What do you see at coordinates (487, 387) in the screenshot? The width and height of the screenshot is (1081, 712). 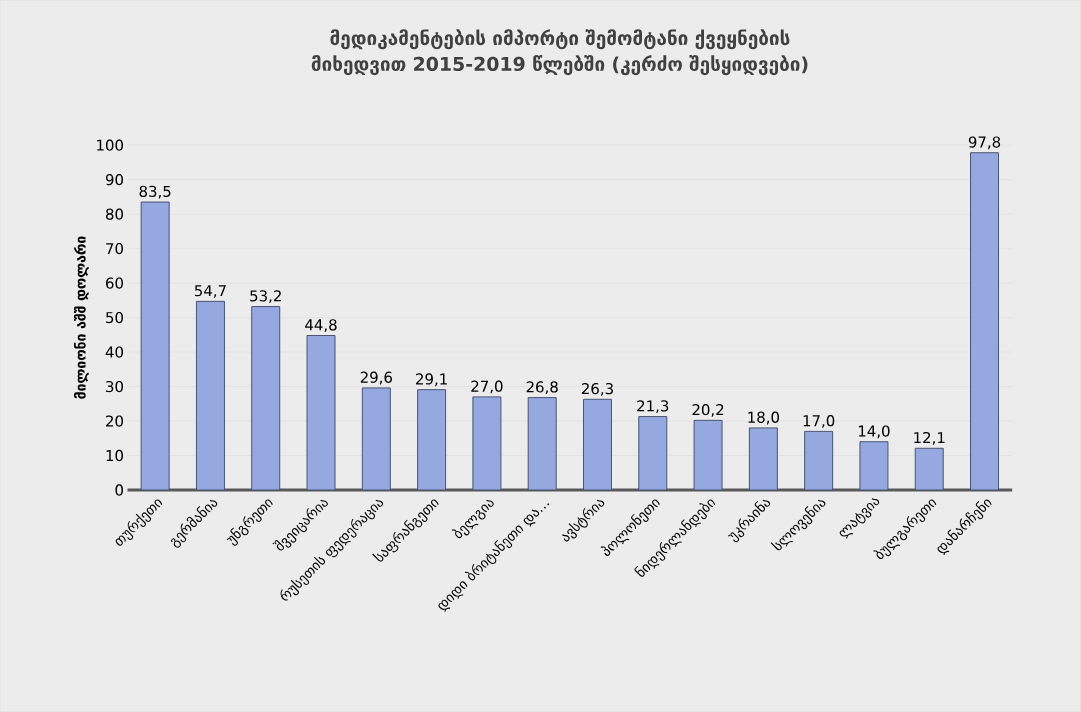 I see `data-label: 27,0` at bounding box center [487, 387].